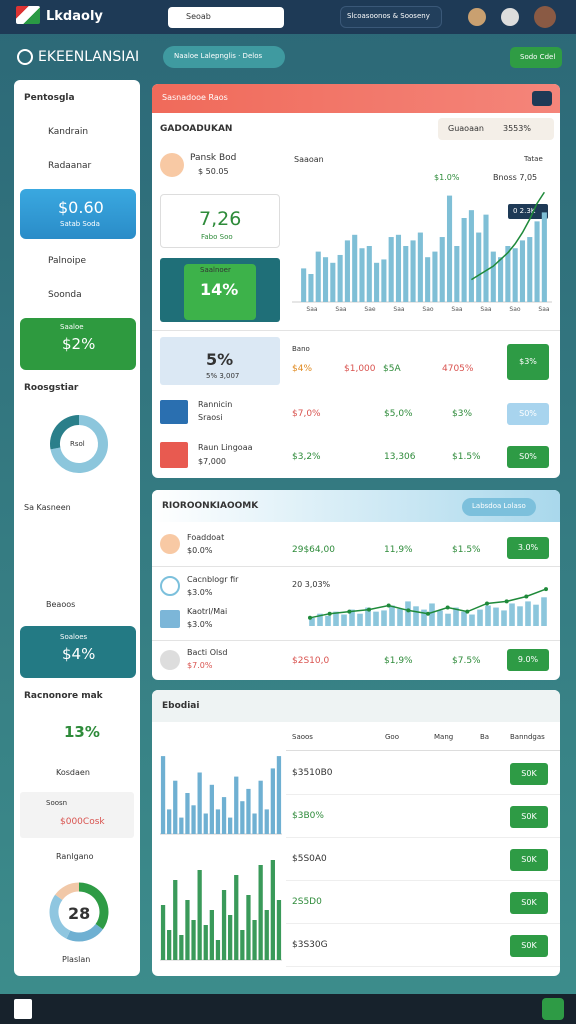  Describe the element at coordinates (553, 1009) in the screenshot. I see `bottom-button` at that location.